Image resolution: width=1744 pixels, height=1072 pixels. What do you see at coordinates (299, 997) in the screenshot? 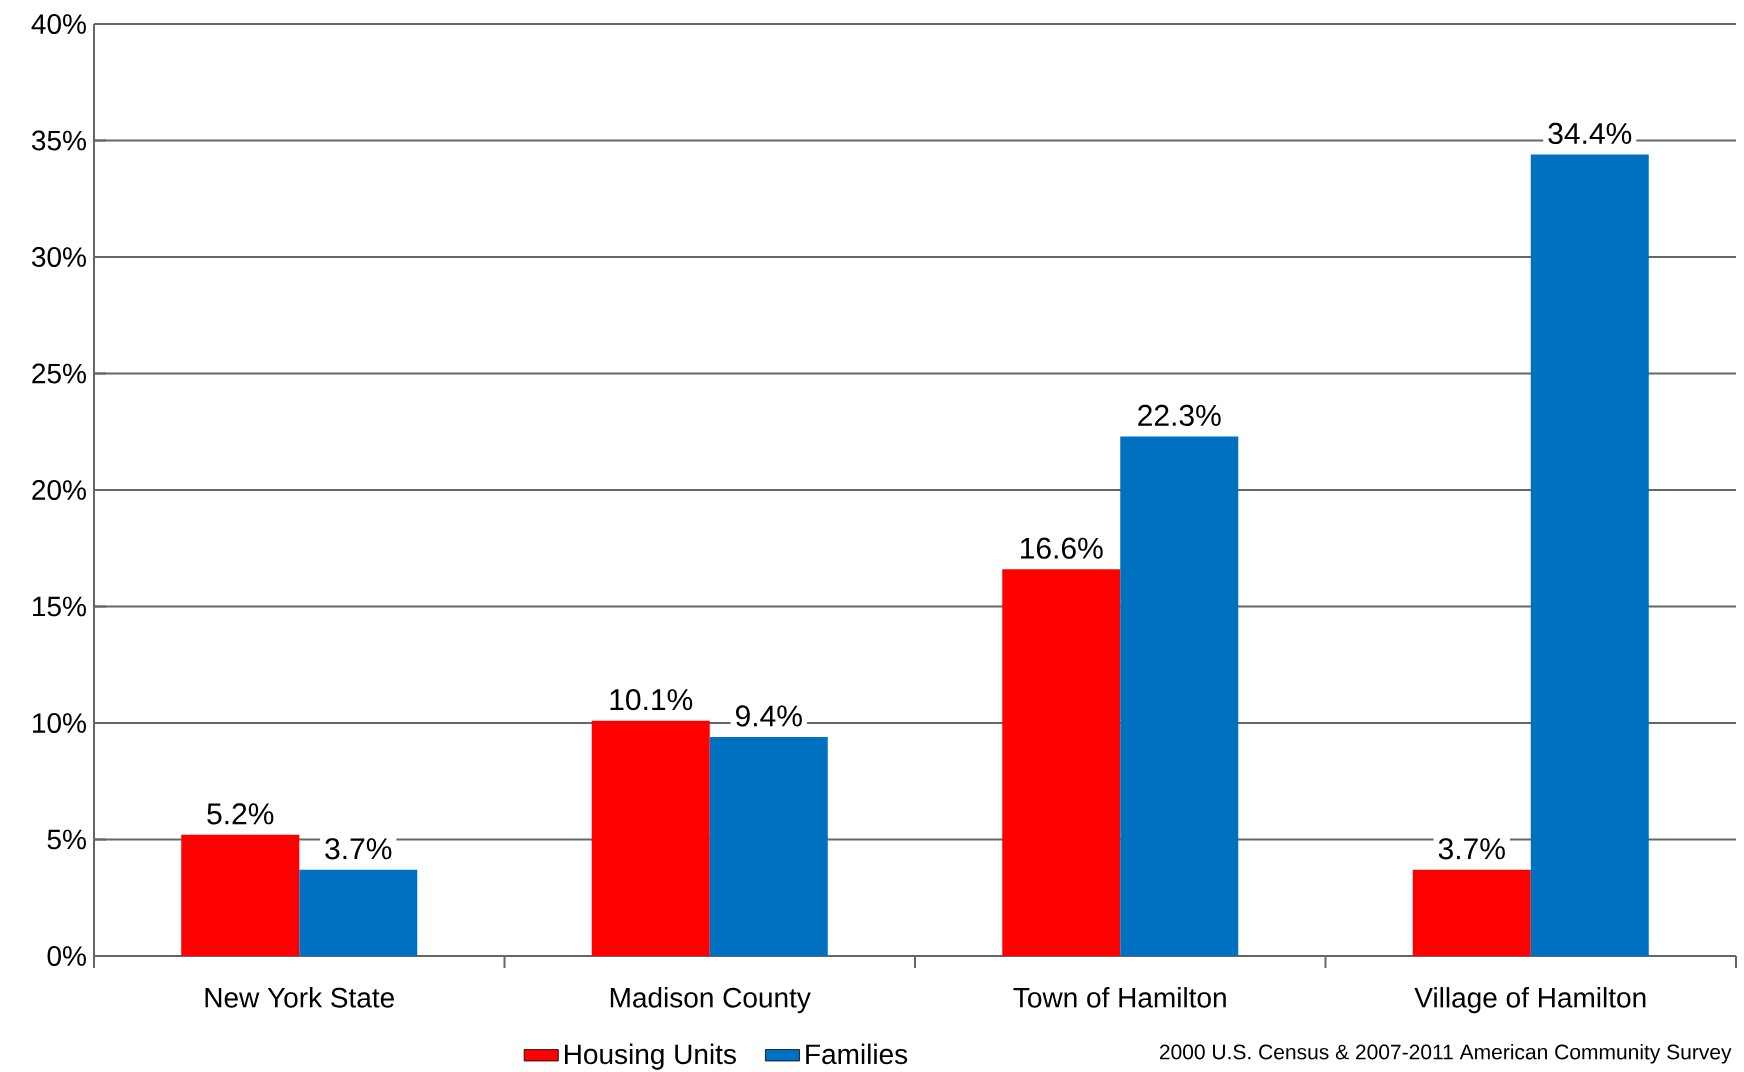
I see `x-tick-label: New York State` at bounding box center [299, 997].